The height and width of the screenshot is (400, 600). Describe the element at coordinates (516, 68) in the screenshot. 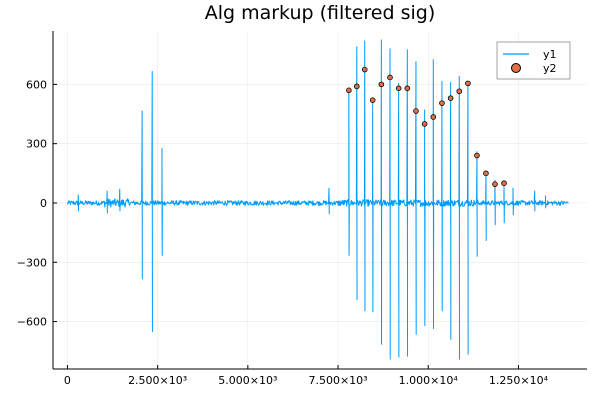

I see `legend-swatch-y2` at that location.